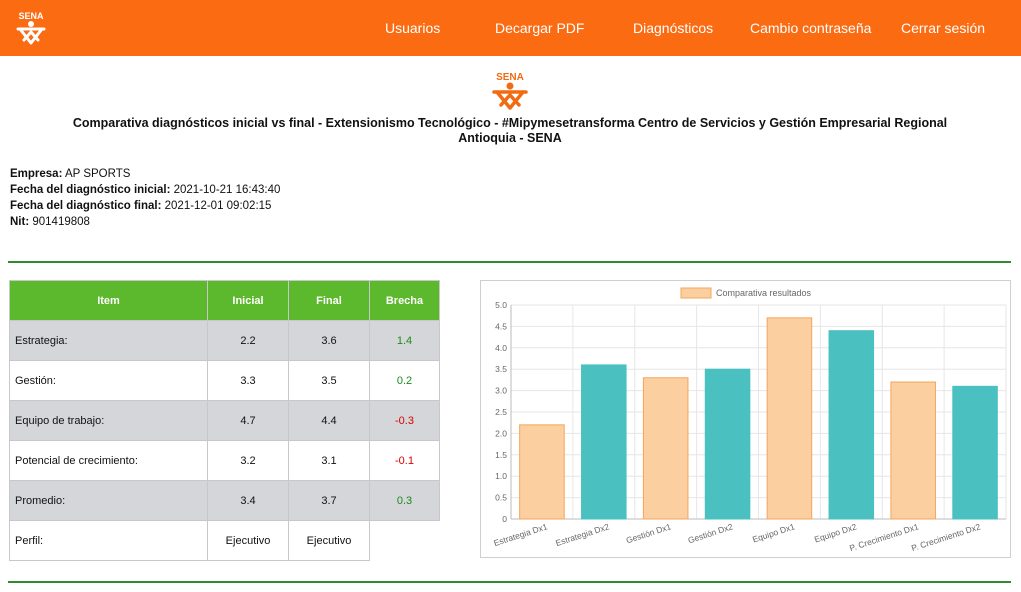  Describe the element at coordinates (404, 540) in the screenshot. I see `perfil-empty-cell` at that location.